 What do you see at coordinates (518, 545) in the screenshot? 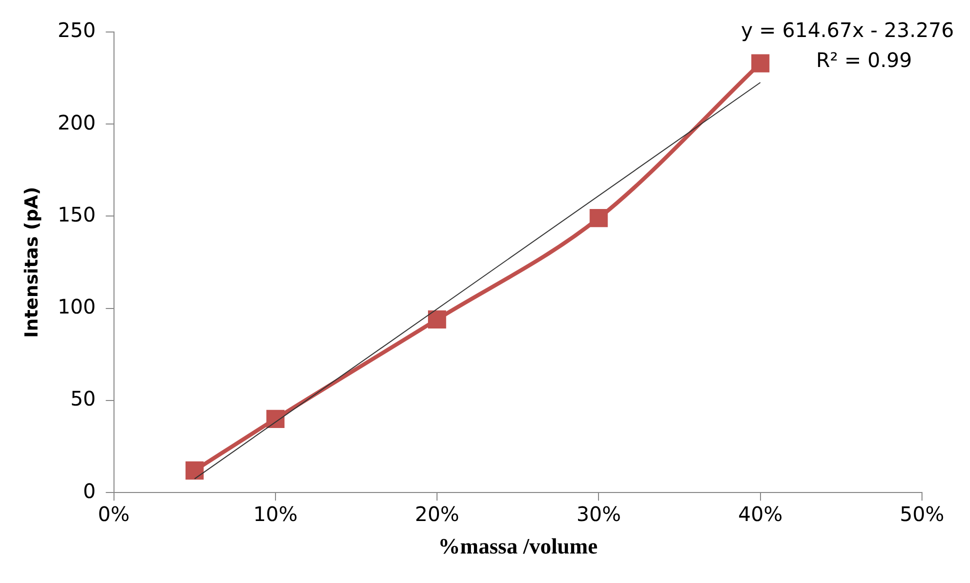
I see `x-axis-title: %massa /volume` at bounding box center [518, 545].